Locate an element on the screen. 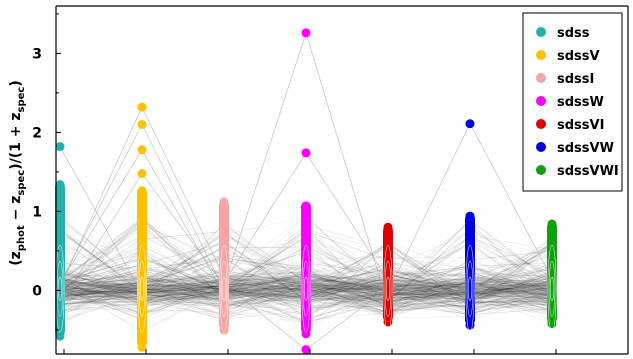  series-sdssVI is located at coordinates (388, 277).